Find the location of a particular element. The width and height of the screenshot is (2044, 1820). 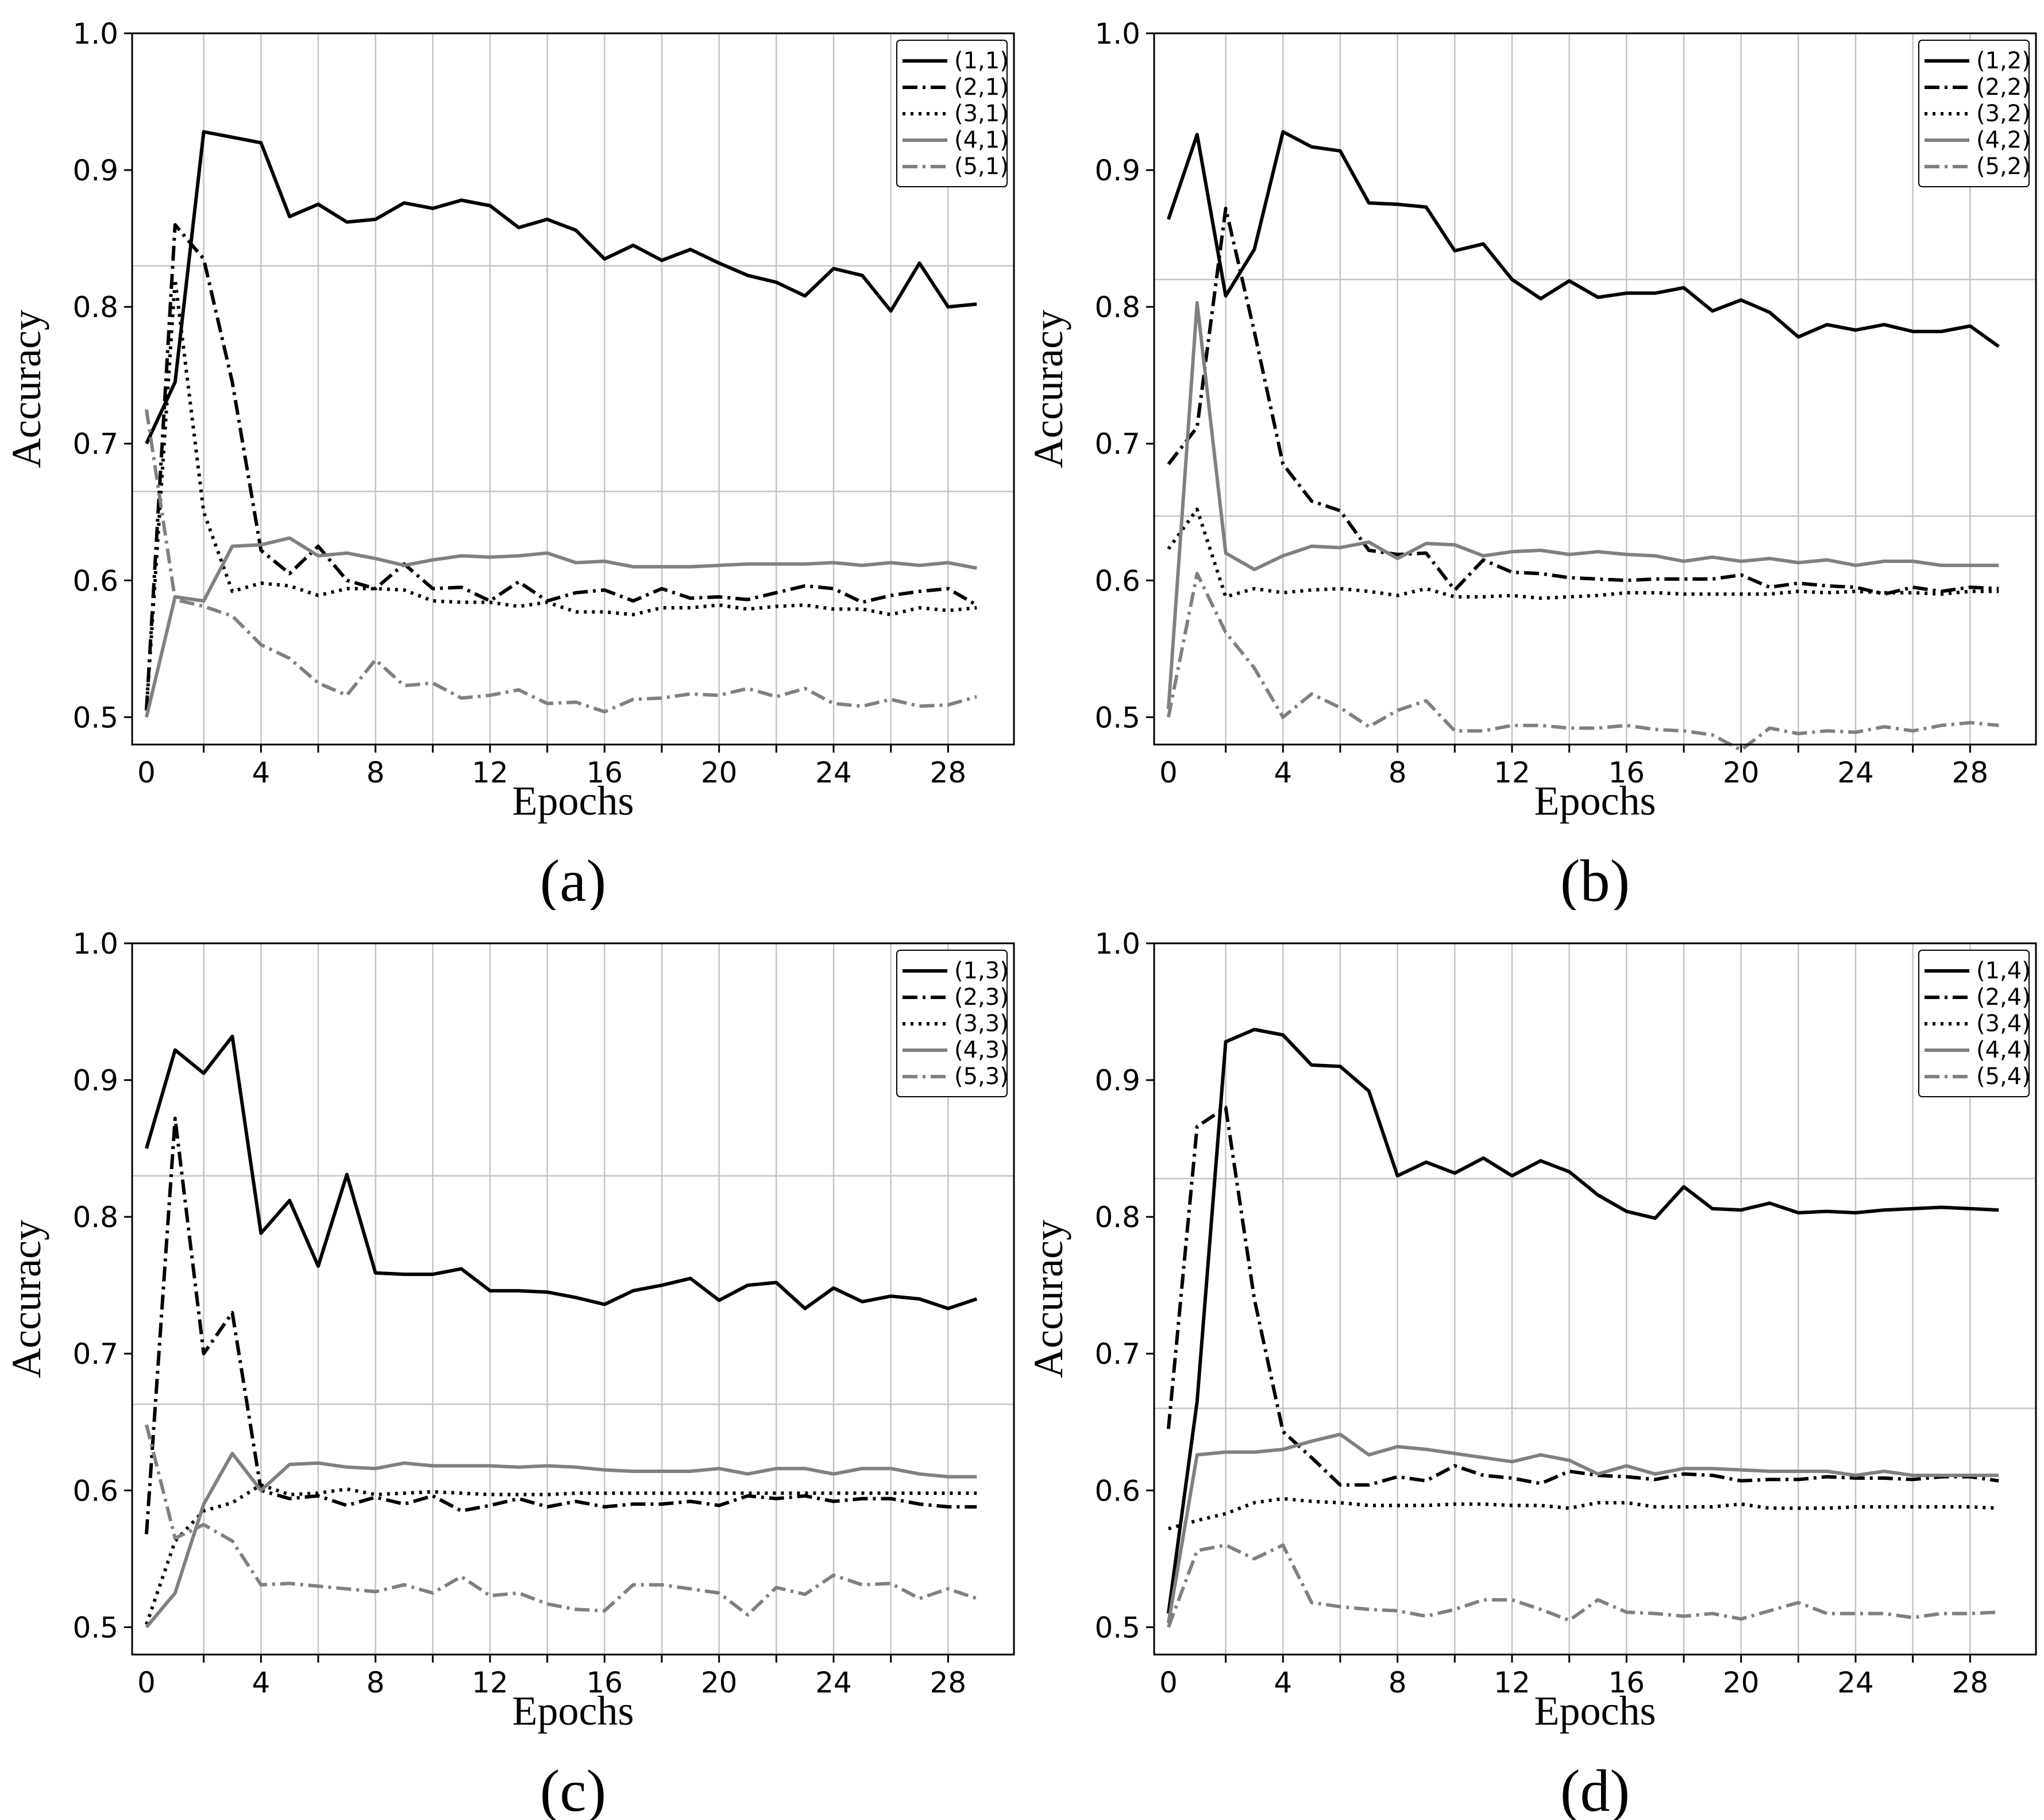

legend-label: (4,2) is located at coordinates (2003, 140).